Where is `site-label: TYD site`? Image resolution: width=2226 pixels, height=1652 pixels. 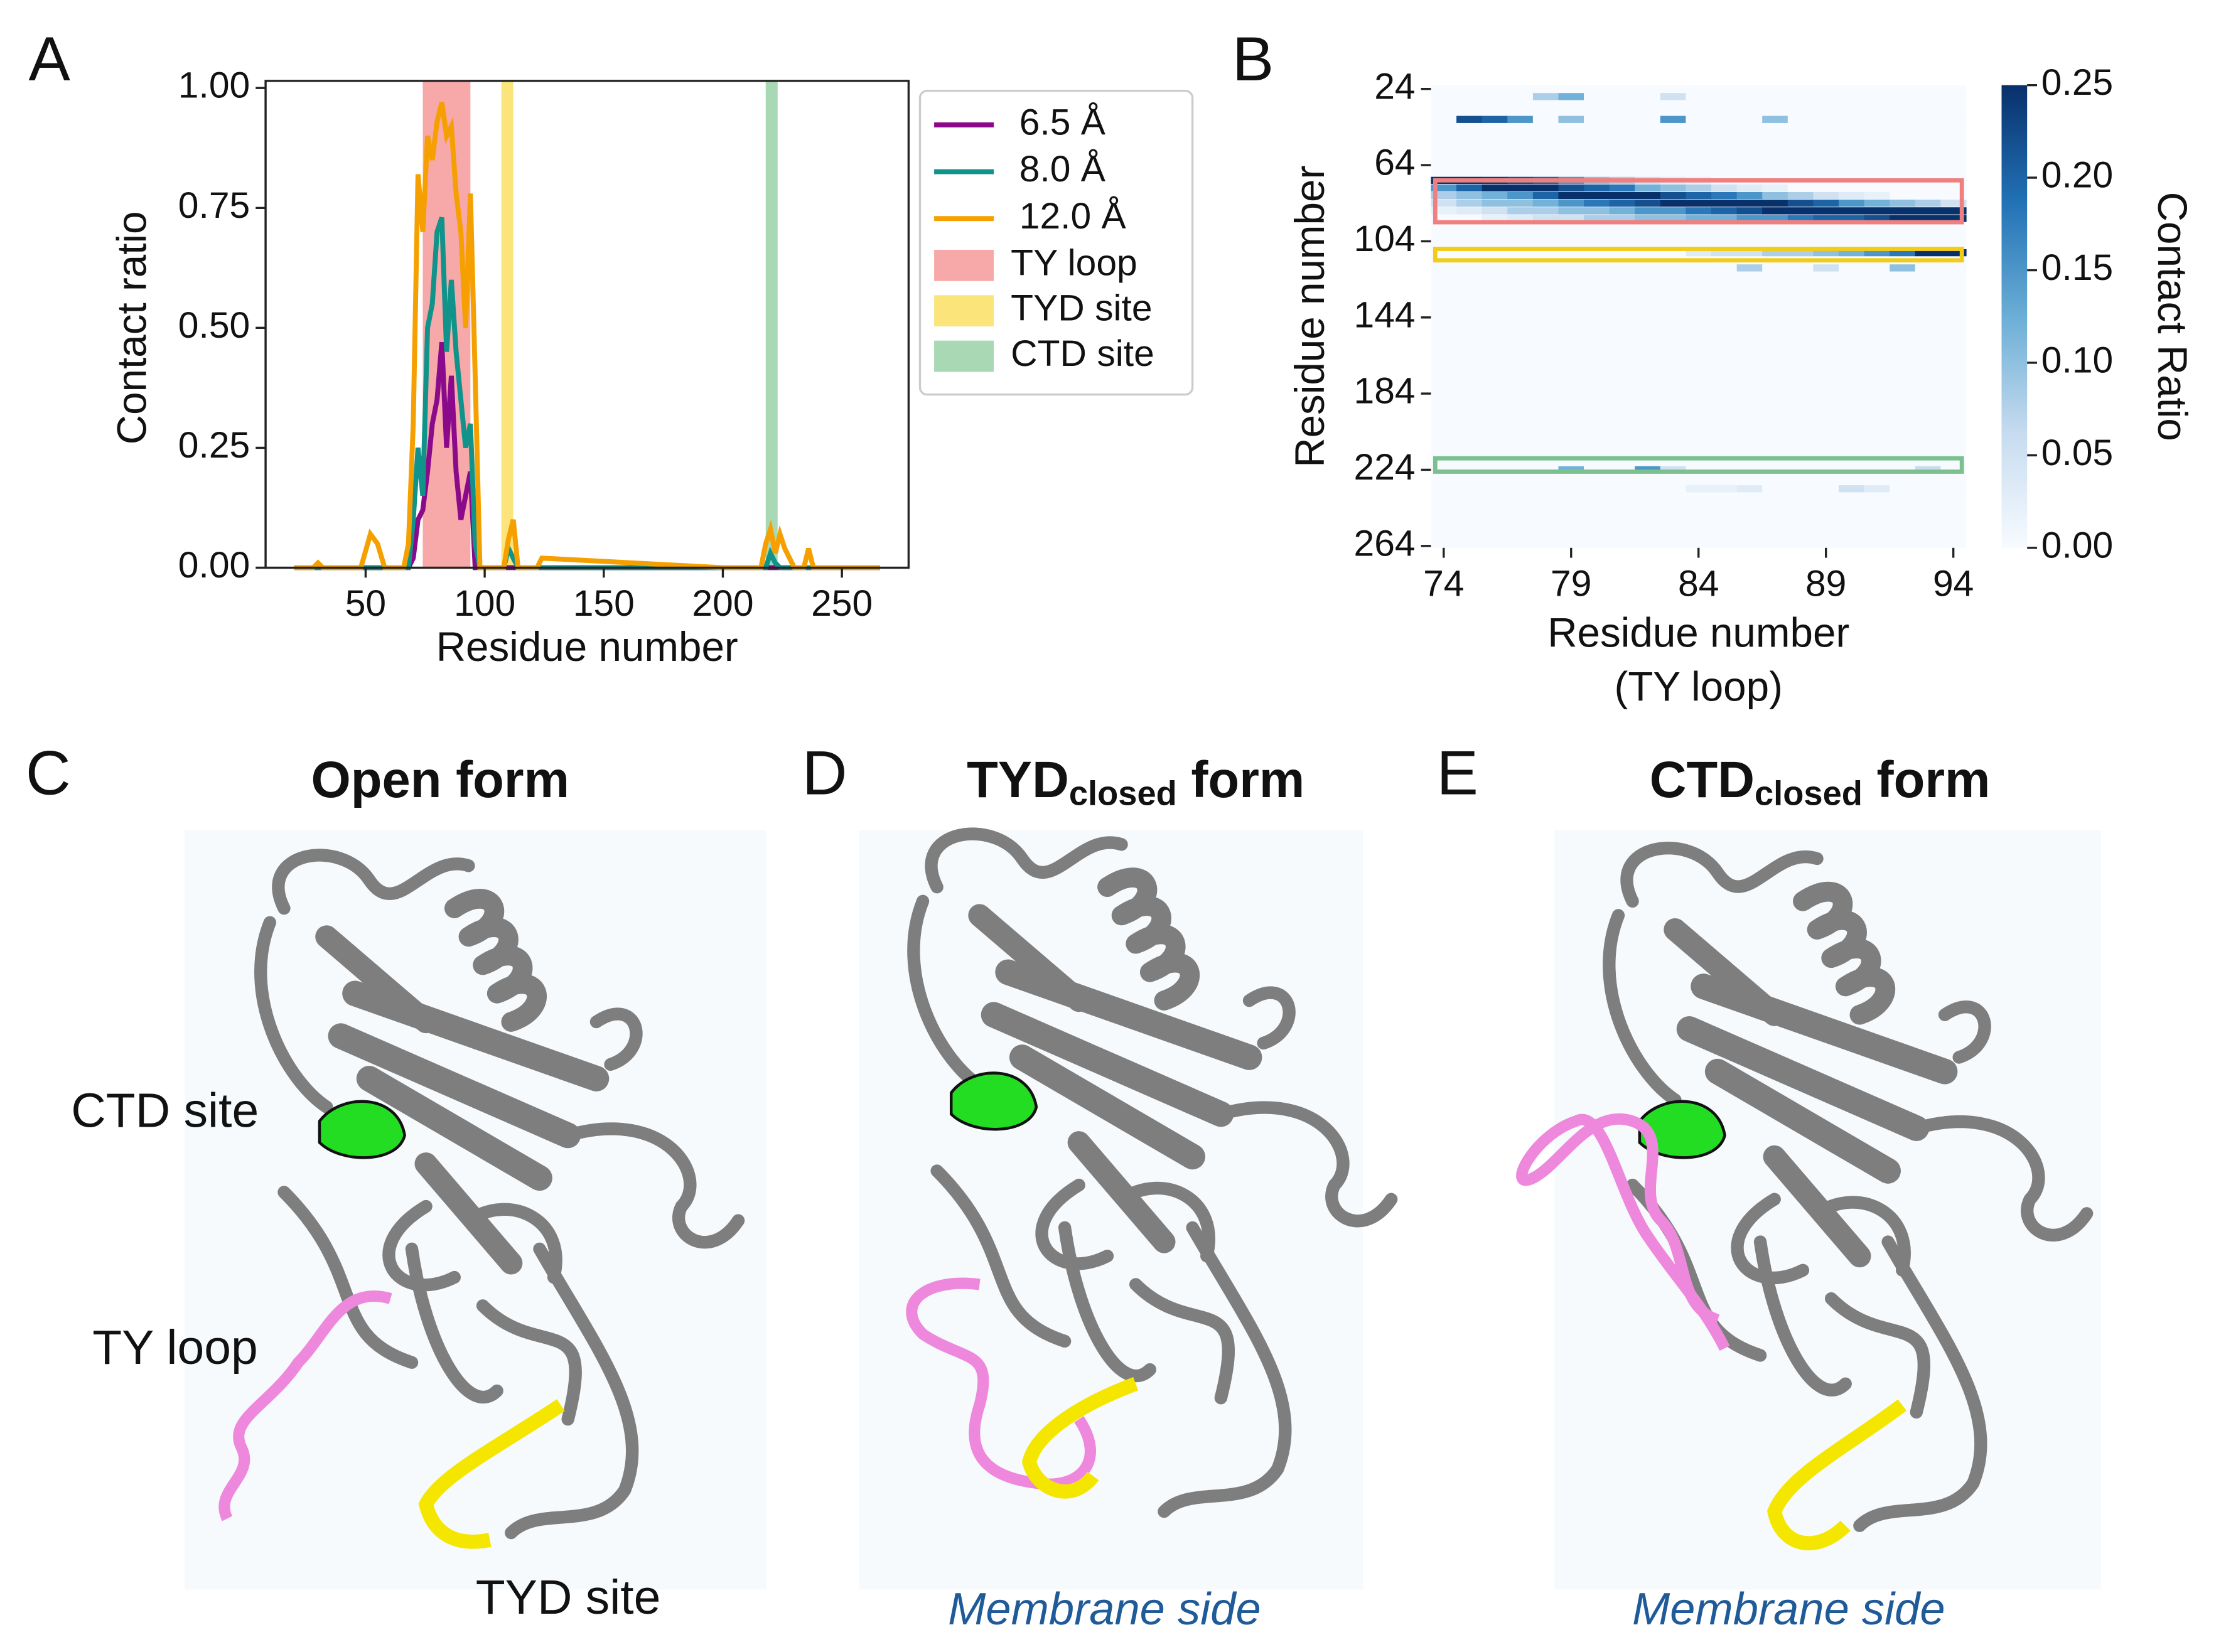
site-label: TYD site is located at coordinates (568, 1597).